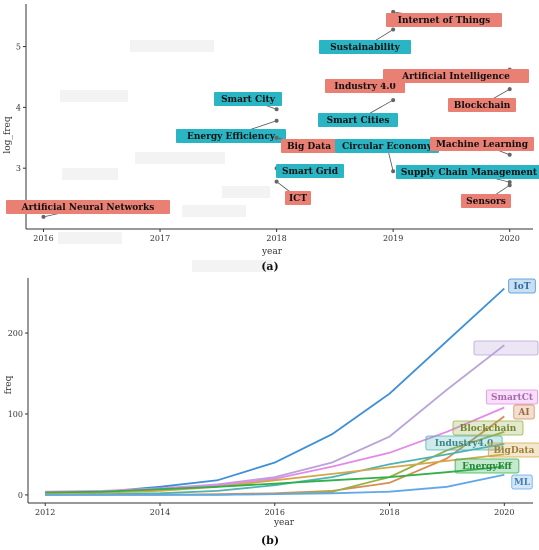  I want to click on x-tick-label-a: 2019, so click(393, 238).